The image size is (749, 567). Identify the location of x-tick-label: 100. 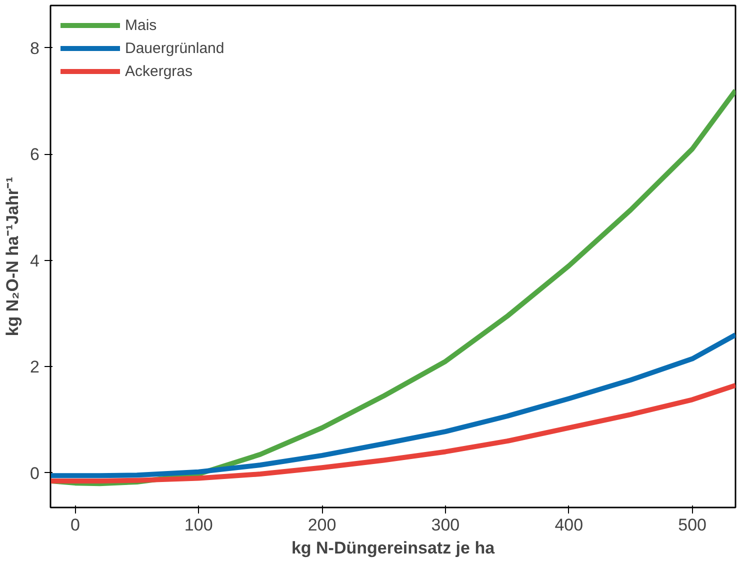
(198, 525).